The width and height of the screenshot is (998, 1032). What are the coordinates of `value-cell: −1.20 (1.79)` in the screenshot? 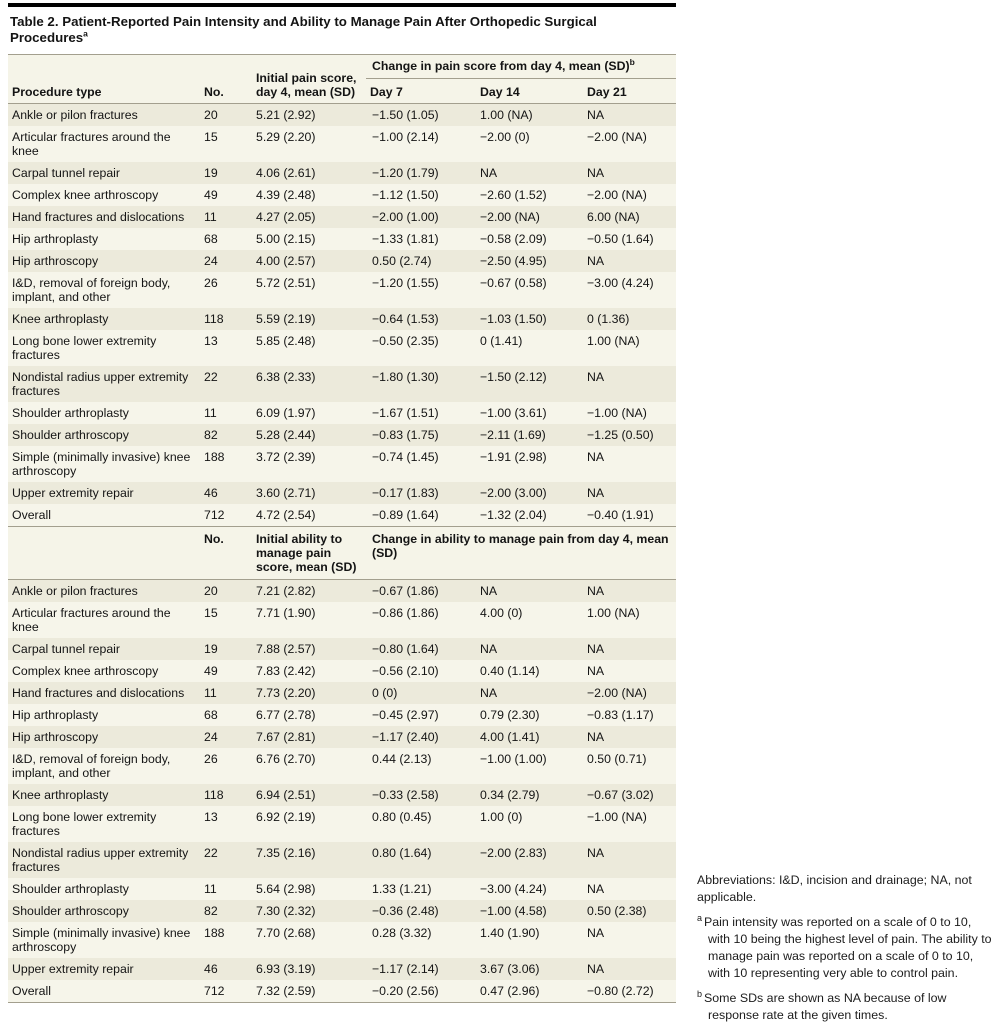 It's located at (420, 172).